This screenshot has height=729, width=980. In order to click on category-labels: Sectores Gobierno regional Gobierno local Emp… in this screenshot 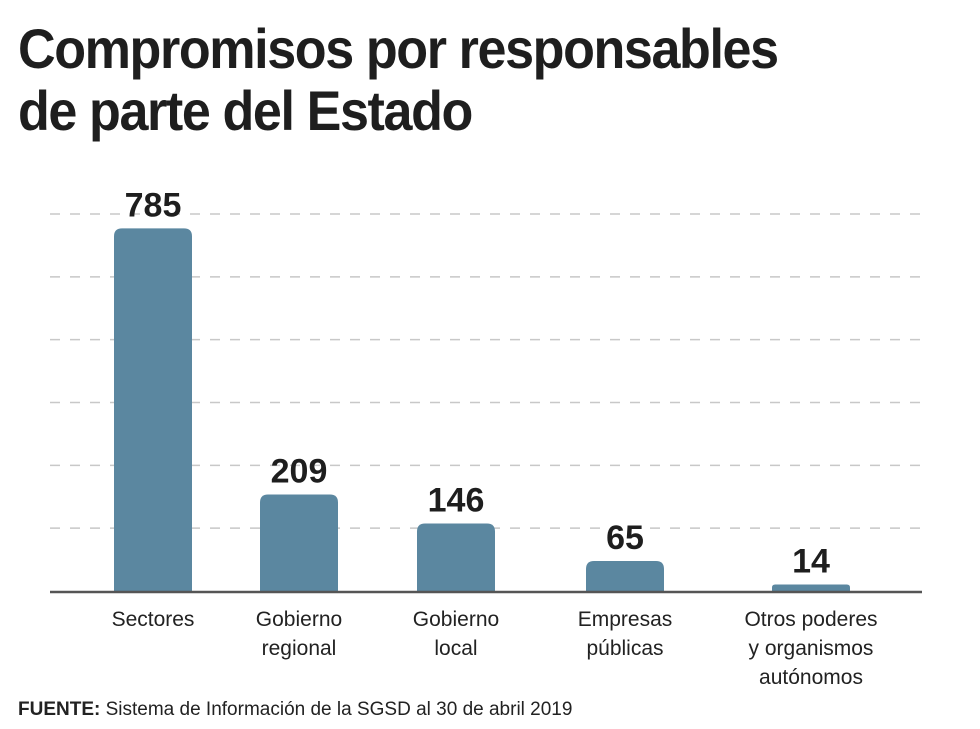, I will do `click(495, 648)`.